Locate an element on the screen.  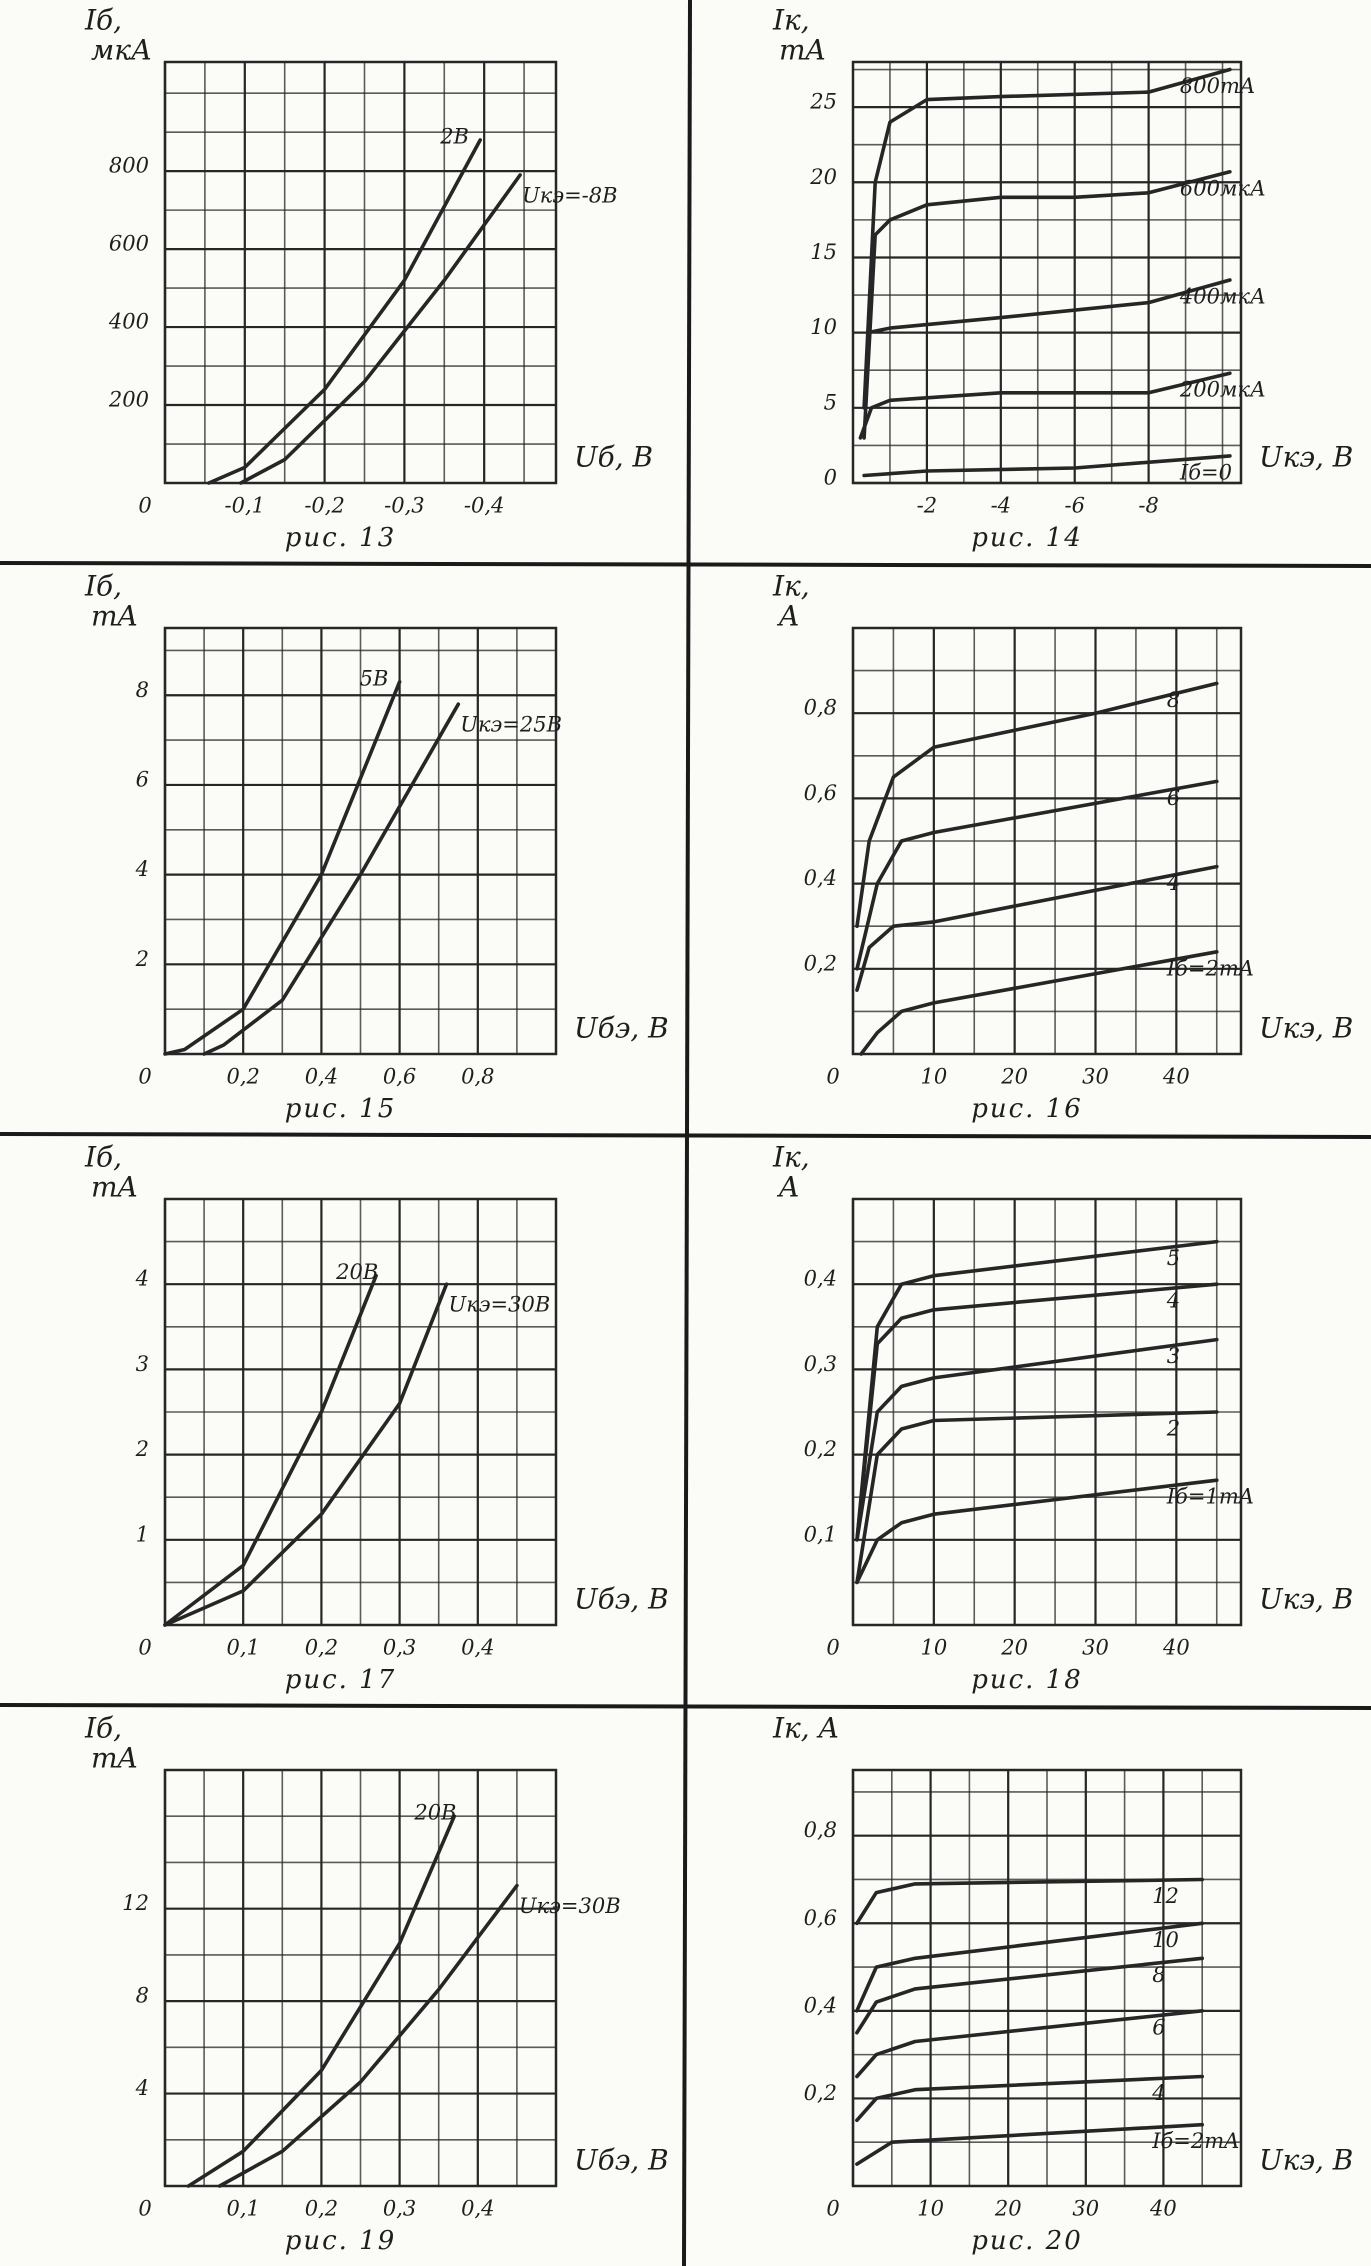
y-tick-label: 15 is located at coordinates (823, 252).